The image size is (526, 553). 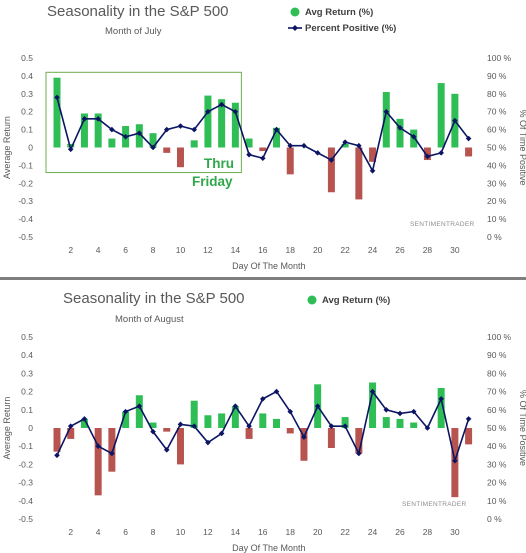 I want to click on highlight-box, so click(x=143, y=122).